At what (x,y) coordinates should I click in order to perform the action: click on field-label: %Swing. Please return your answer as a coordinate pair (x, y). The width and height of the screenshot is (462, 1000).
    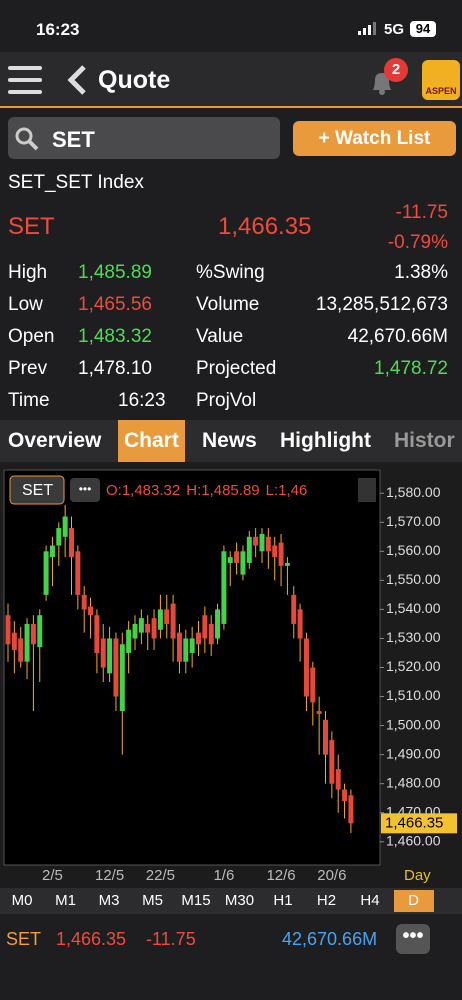
    Looking at the image, I should click on (230, 272).